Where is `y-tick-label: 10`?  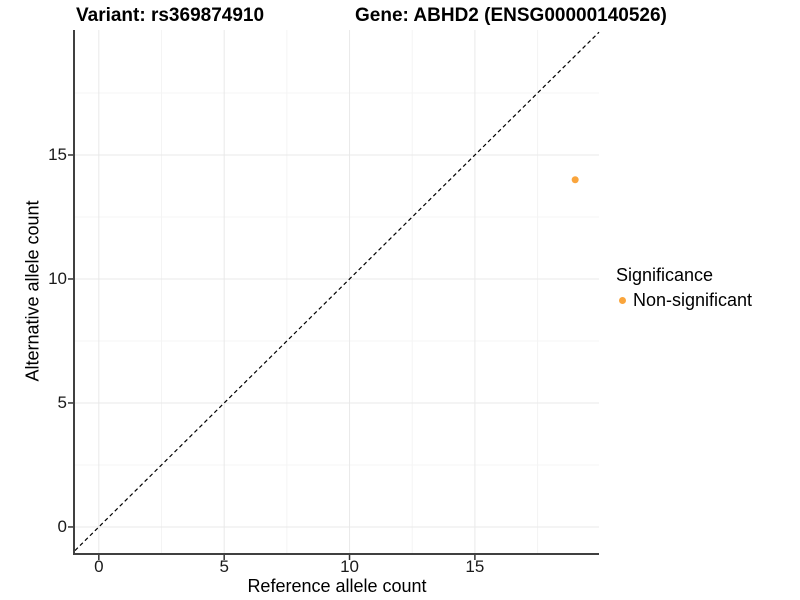 y-tick-label: 10 is located at coordinates (57, 278).